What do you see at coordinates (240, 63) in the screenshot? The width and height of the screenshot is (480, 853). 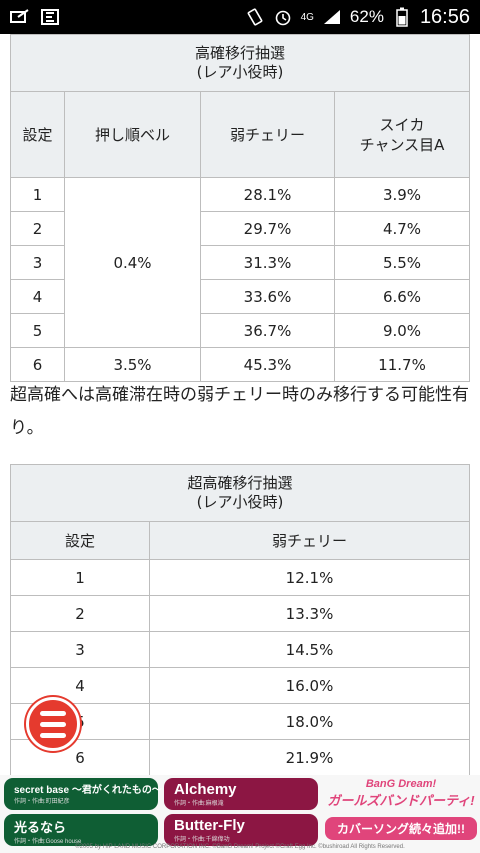 I see `table-caption: 高確移行抽選 (レア小役時)` at bounding box center [240, 63].